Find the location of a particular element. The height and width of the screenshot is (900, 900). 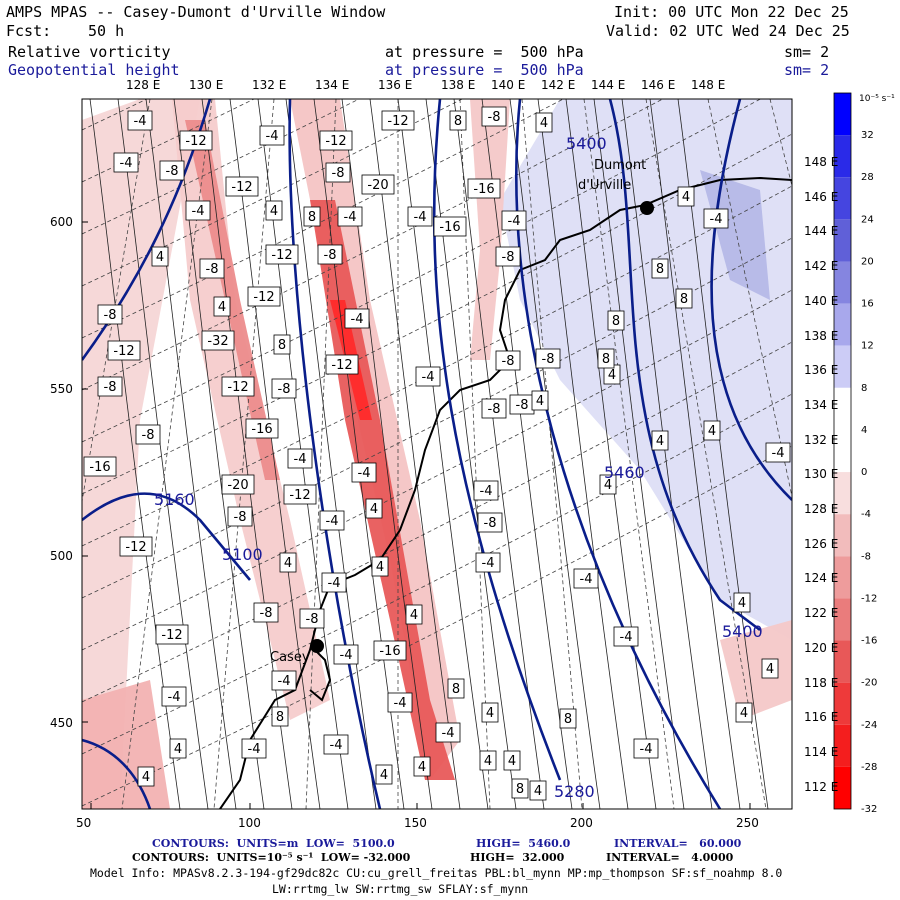

colorbar-label: 16 is located at coordinates (867, 304).